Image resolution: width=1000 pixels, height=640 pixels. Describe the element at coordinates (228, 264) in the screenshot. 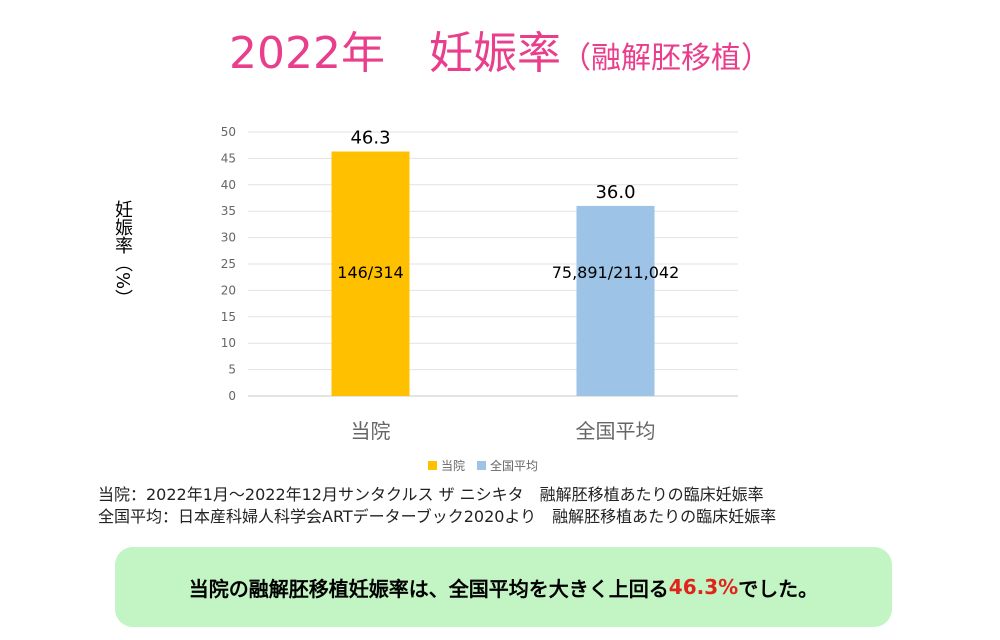

I see `y-tick-label: 25` at that location.